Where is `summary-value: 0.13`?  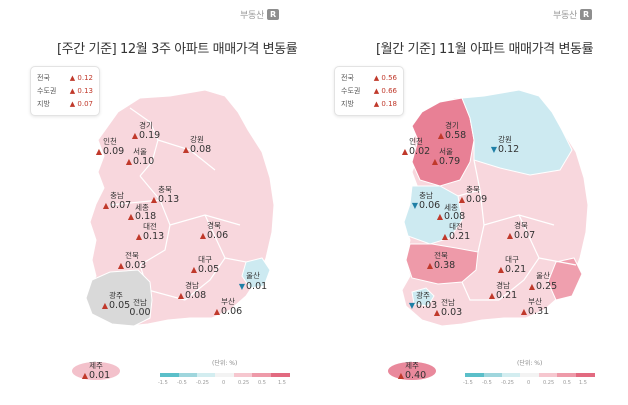 summary-value: 0.13 is located at coordinates (85, 91).